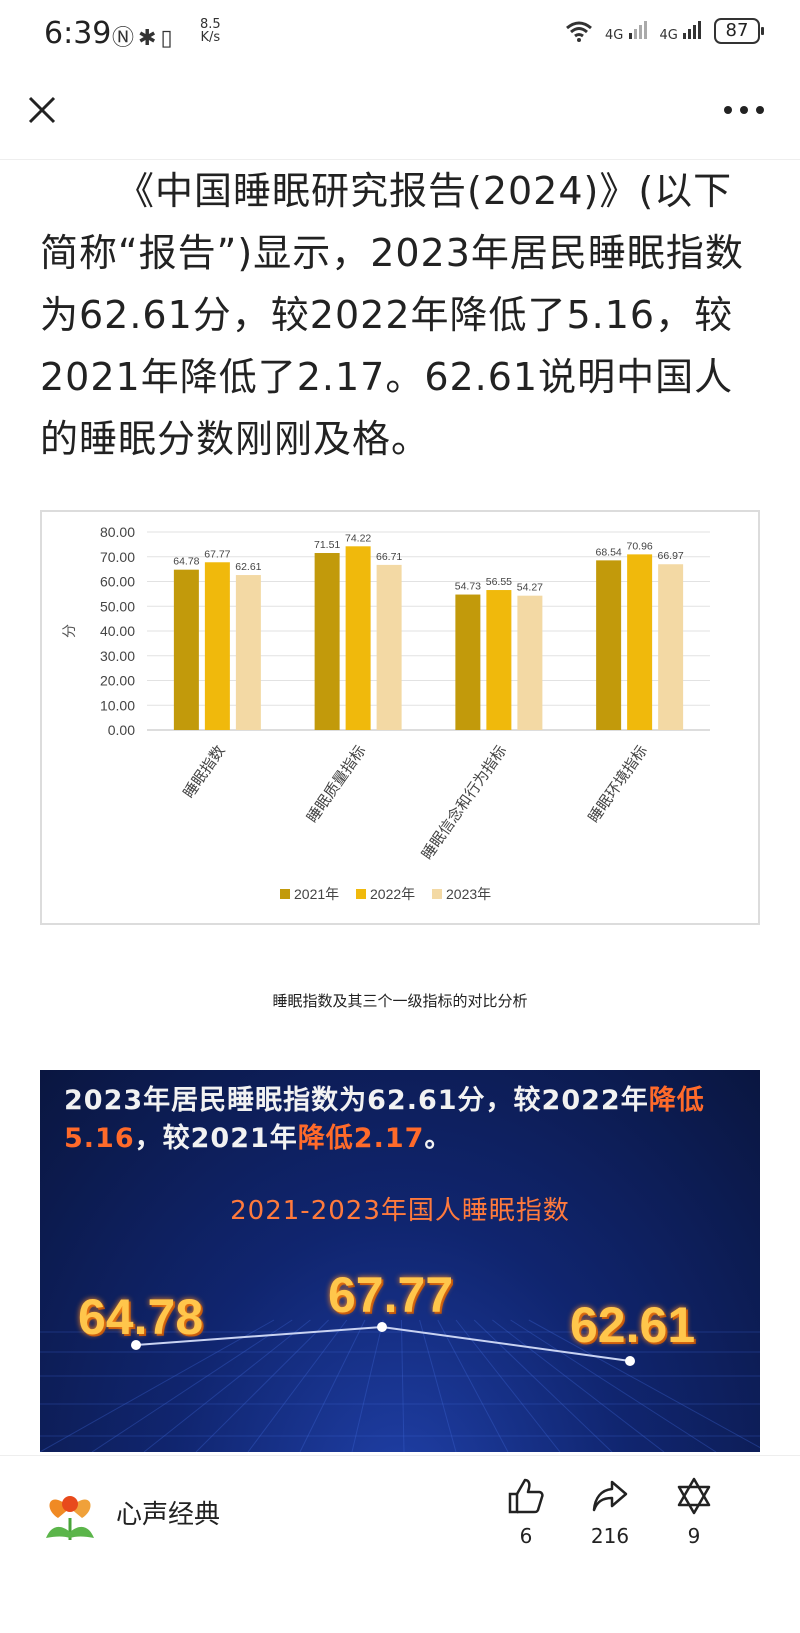 Image resolution: width=800 pixels, height=1633 pixels. I want to click on data-label: 66.71, so click(389, 557).